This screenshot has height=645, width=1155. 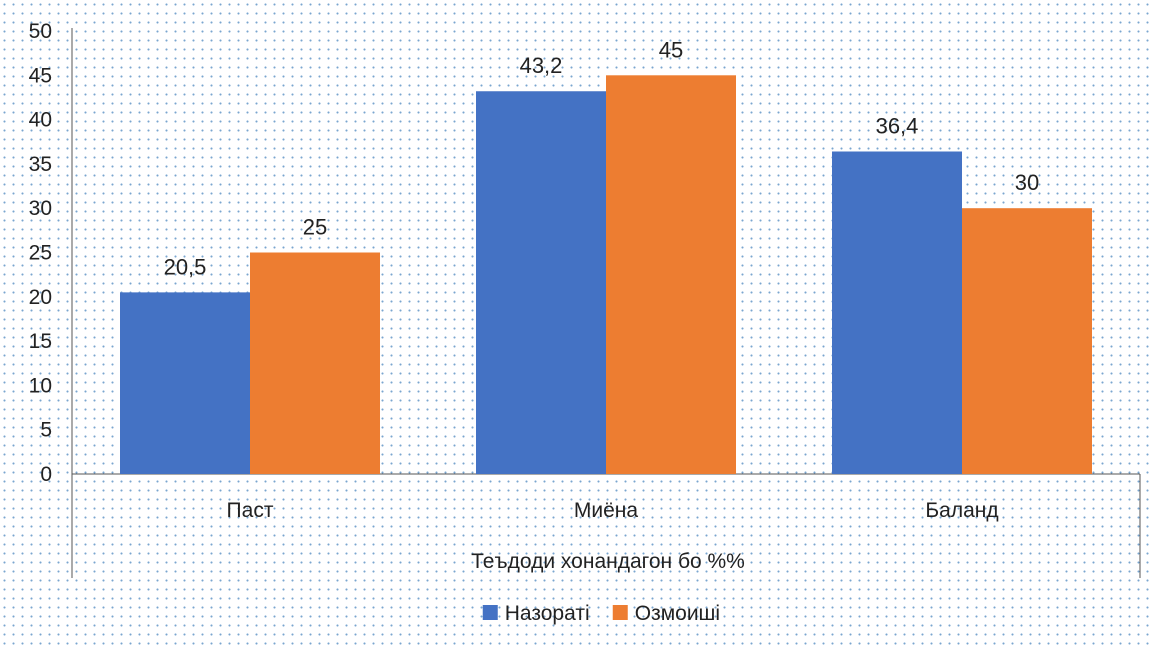 I want to click on y-tick-label: 15, so click(x=40, y=341).